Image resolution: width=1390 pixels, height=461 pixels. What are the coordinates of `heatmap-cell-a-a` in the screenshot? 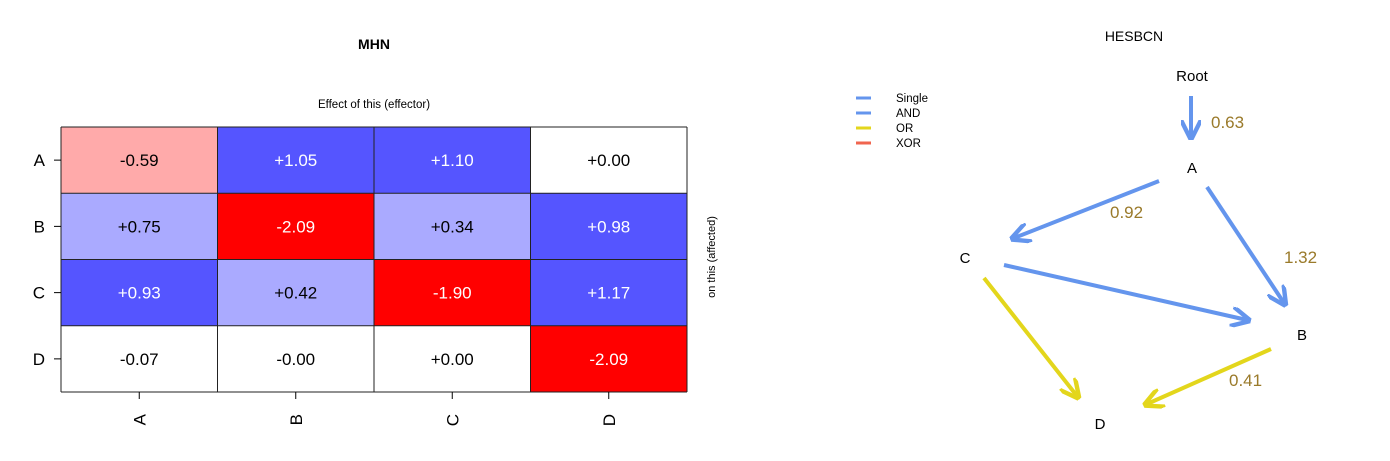 It's located at (139, 160).